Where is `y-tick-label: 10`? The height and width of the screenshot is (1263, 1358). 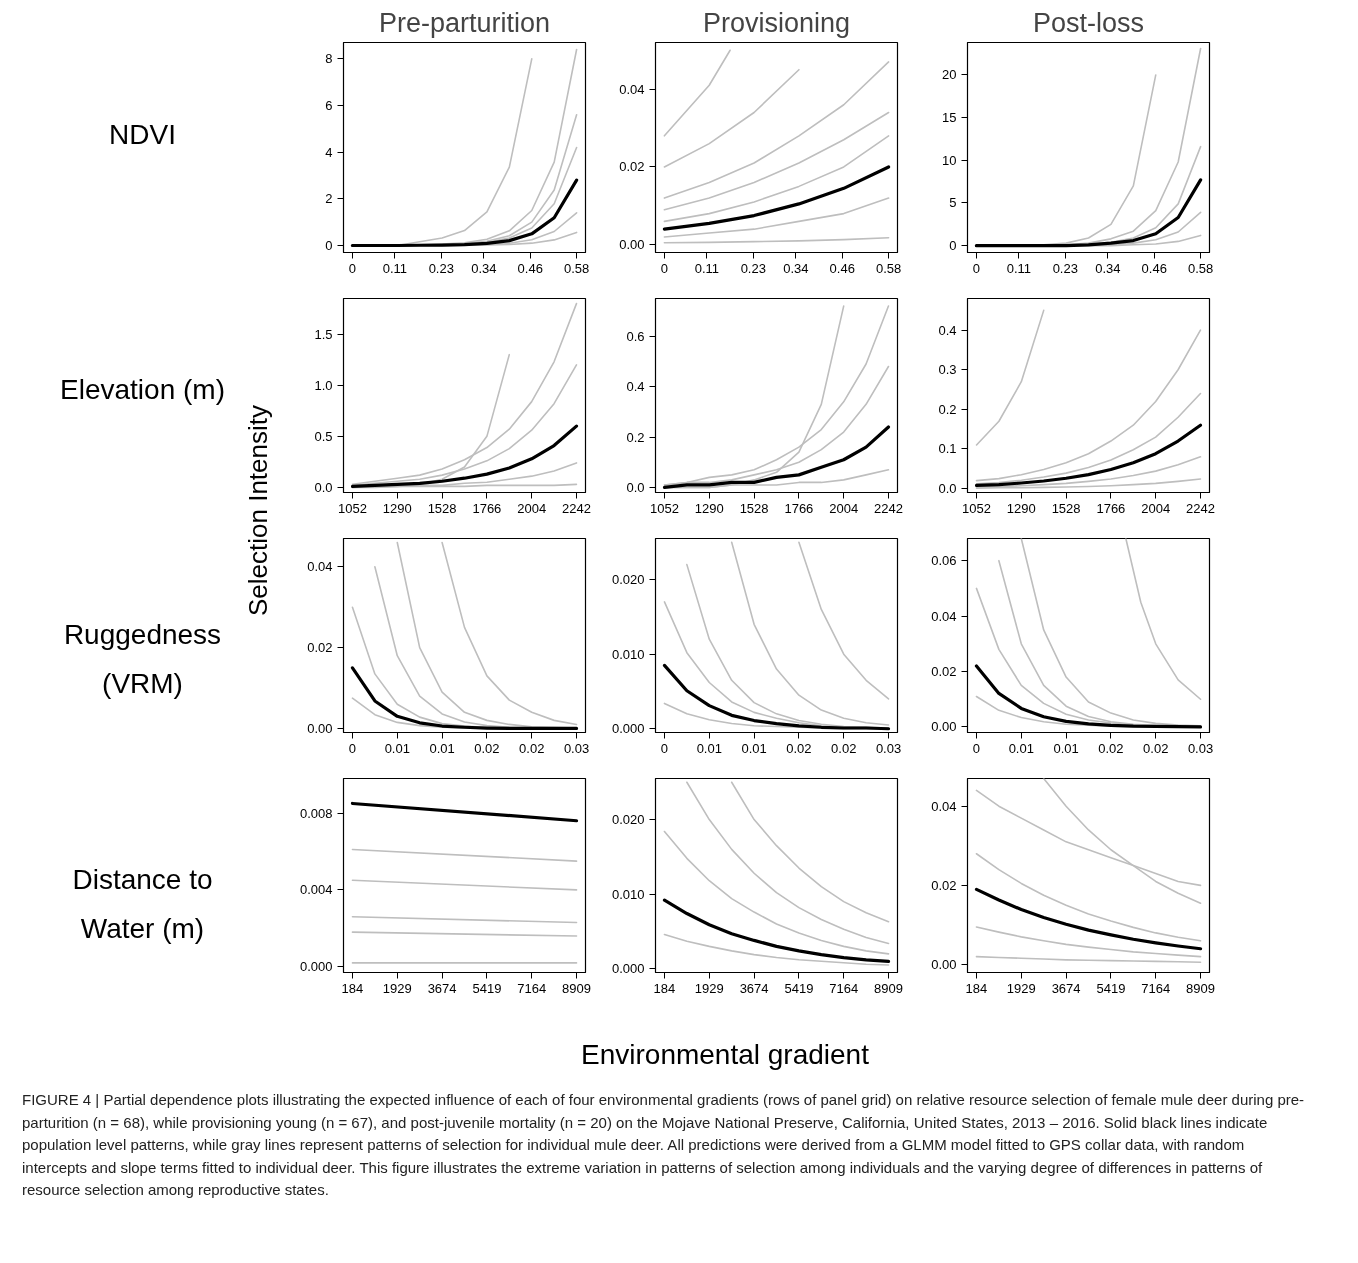
y-tick-label: 10 is located at coordinates (949, 160).